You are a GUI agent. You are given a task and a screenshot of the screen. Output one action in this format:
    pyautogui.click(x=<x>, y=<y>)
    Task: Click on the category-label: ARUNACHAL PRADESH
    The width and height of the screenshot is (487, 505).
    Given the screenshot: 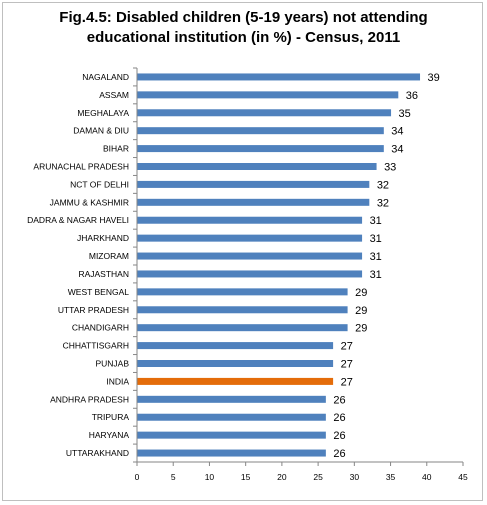 What is the action you would take?
    pyautogui.click(x=81, y=167)
    